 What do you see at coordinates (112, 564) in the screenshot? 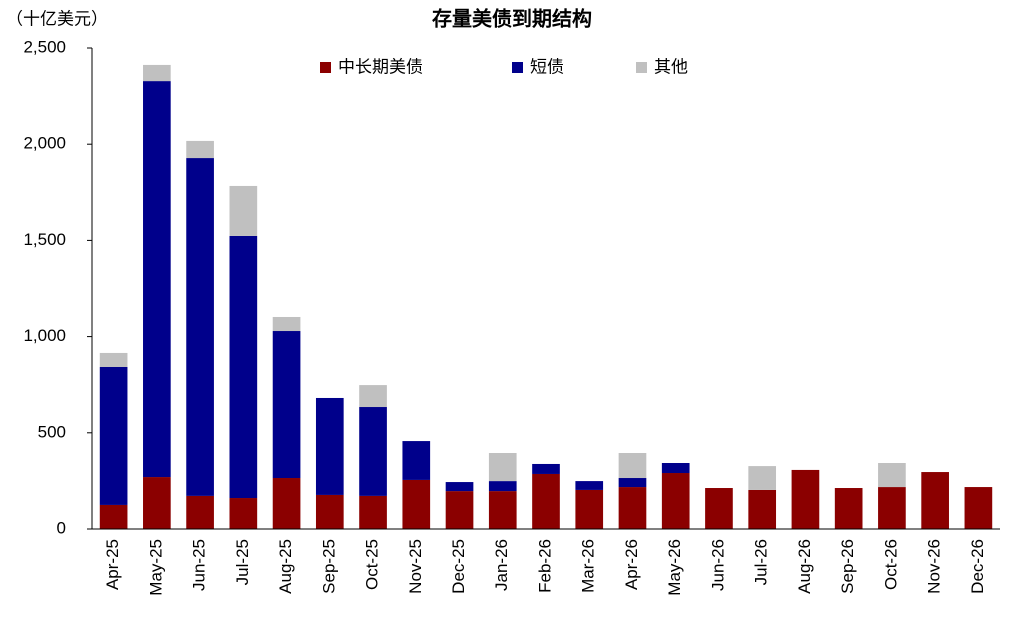
I see `x-tick-label: Apr-25` at bounding box center [112, 564].